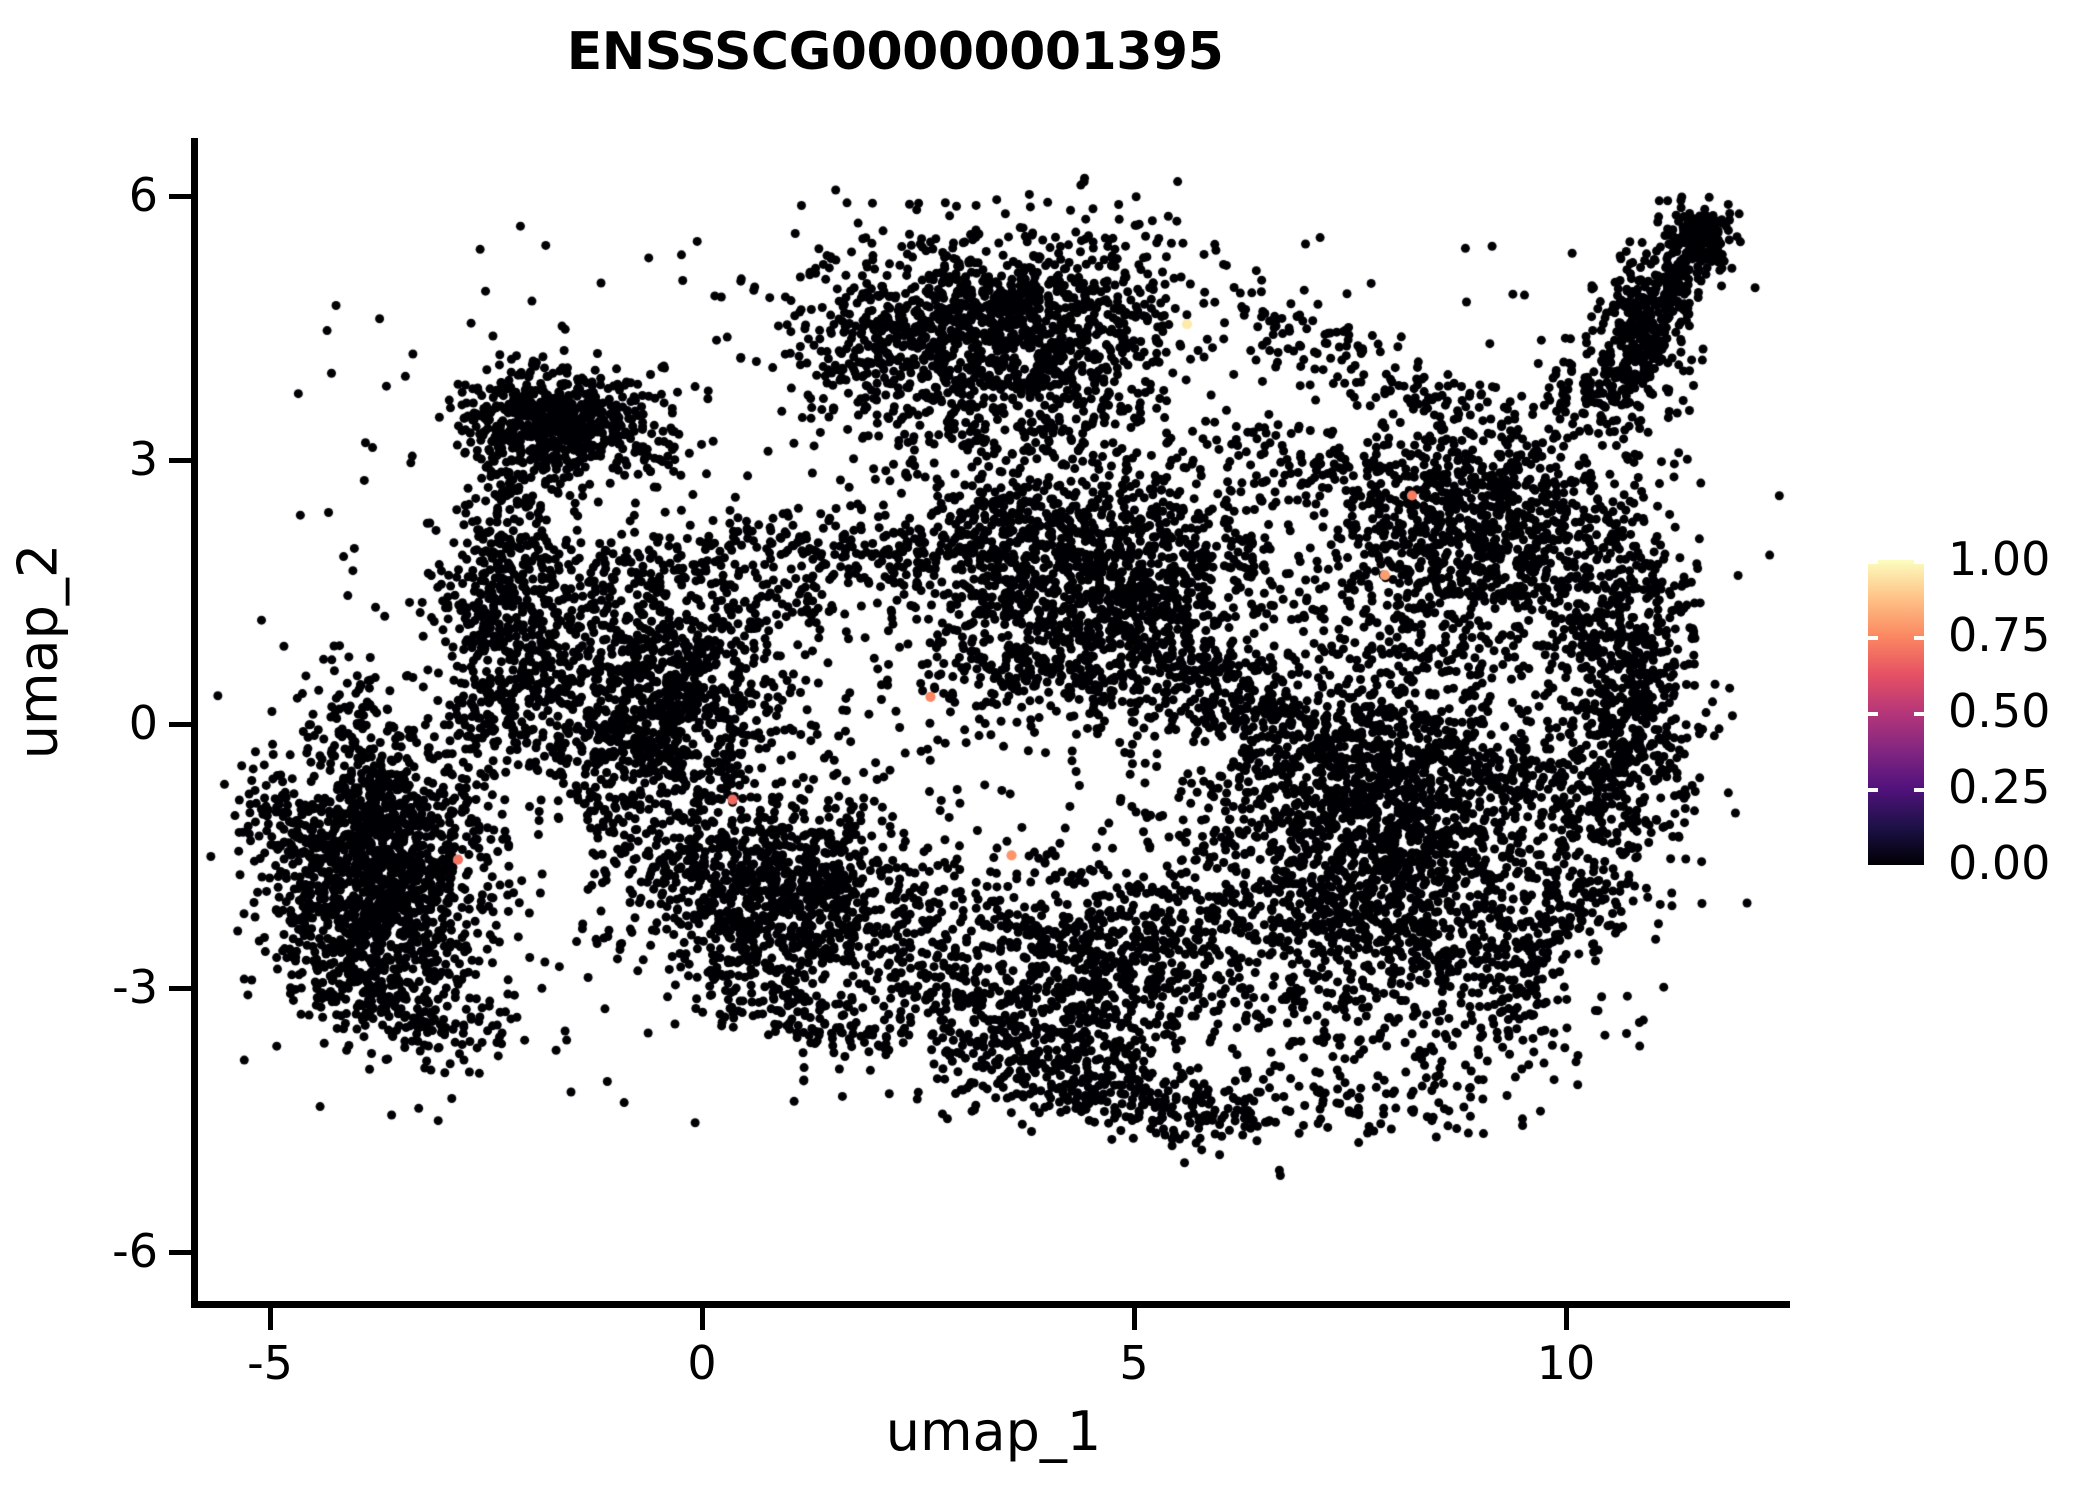 Image resolution: width=2100 pixels, height=1500 pixels. Describe the element at coordinates (702, 1363) in the screenshot. I see `x-tick-label-0: 0` at that location.